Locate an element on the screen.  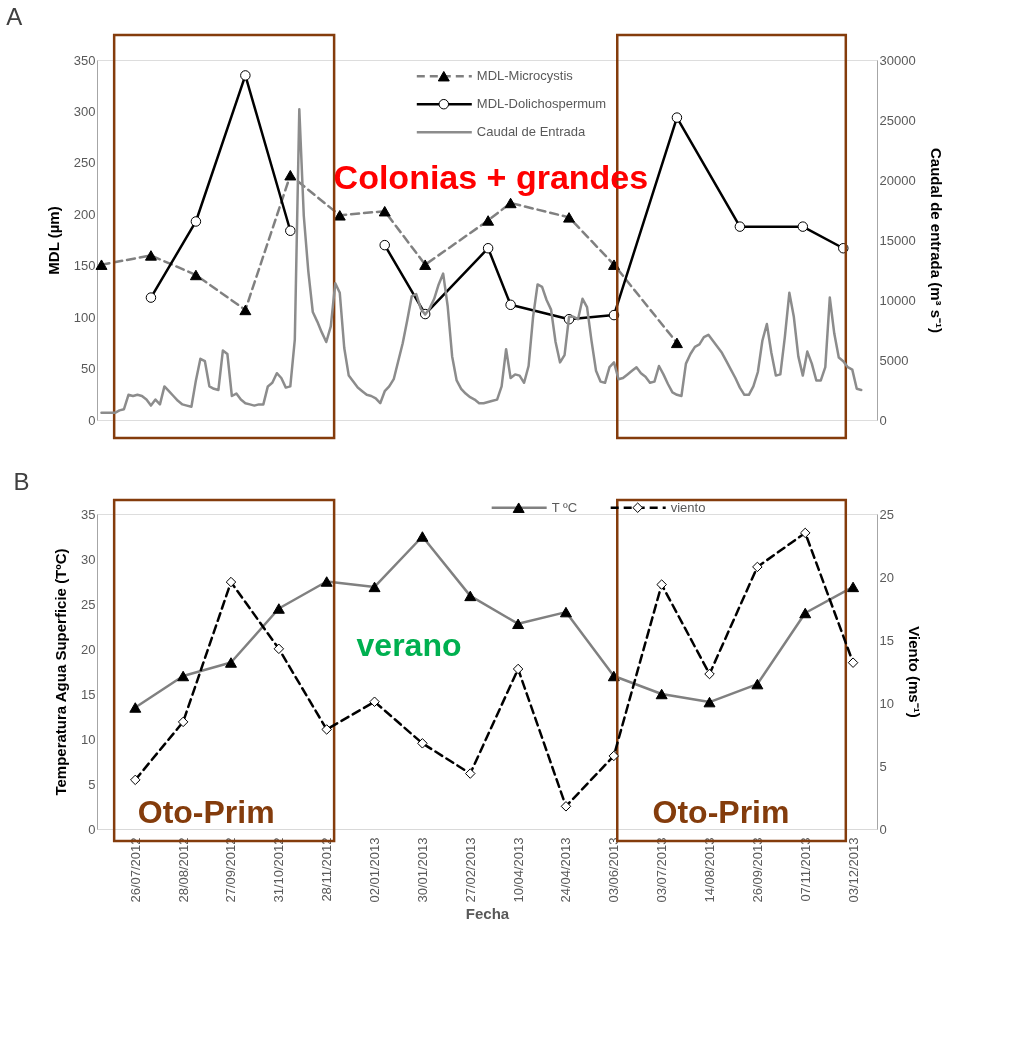
x-tick-label: 26/07/2012 is located at coordinates (135, 870).